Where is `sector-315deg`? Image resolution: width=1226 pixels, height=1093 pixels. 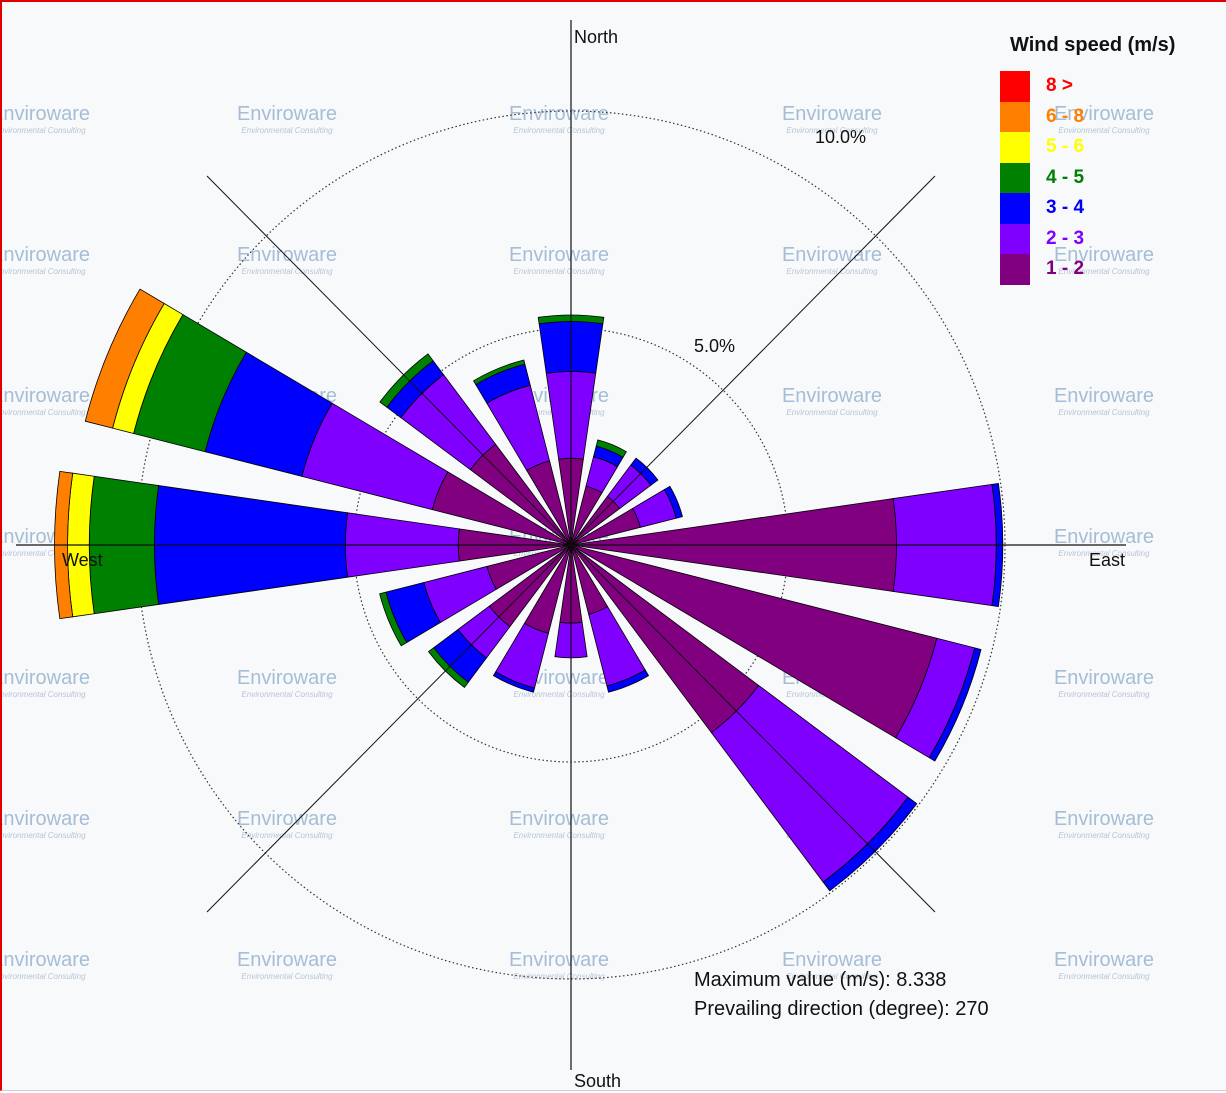 sector-315deg is located at coordinates (475, 449).